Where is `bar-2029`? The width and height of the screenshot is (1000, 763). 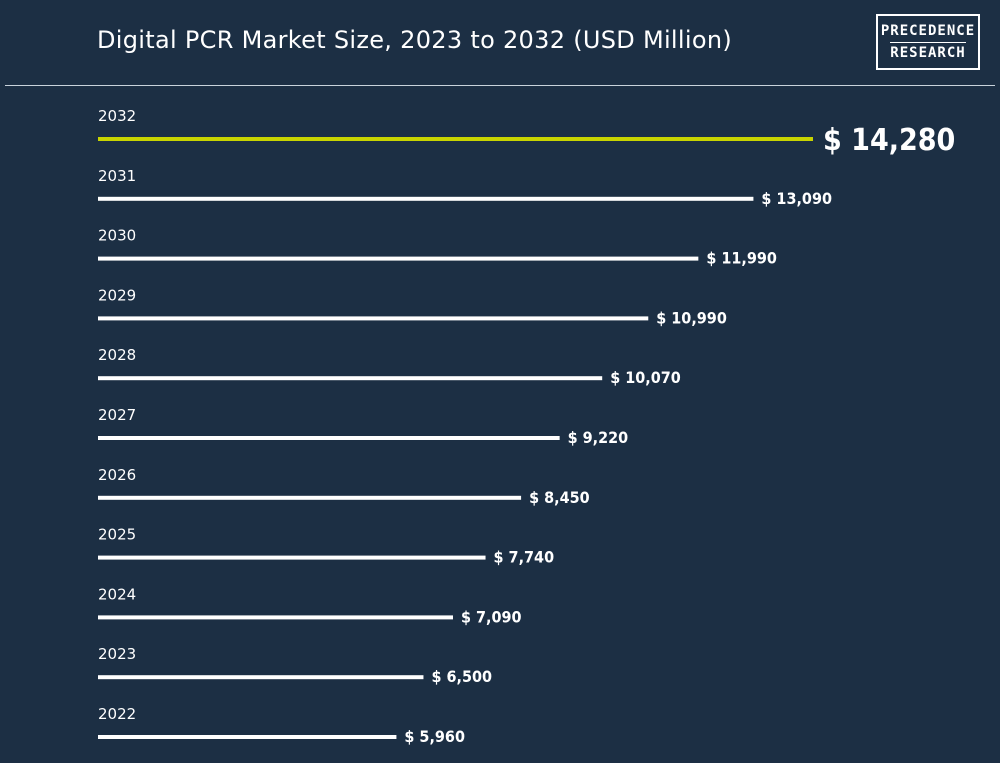 bar-2029 is located at coordinates (373, 318).